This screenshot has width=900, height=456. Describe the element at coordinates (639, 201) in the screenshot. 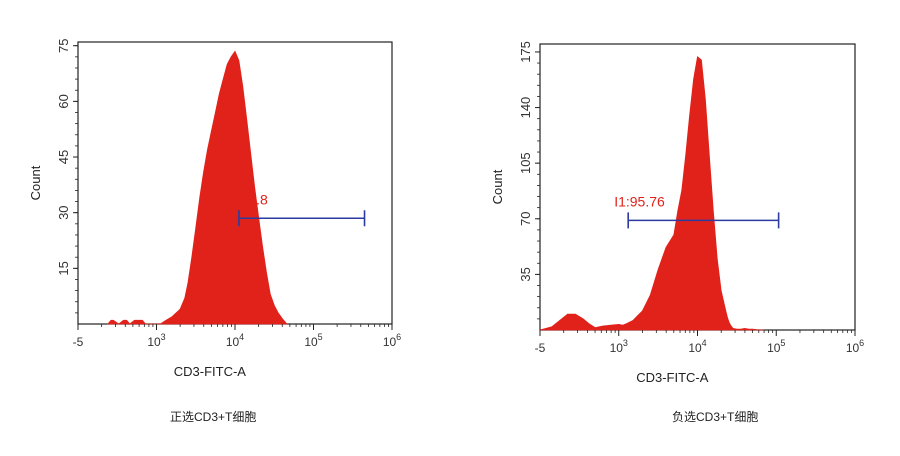

I see `gate-label: I1:95.76` at that location.